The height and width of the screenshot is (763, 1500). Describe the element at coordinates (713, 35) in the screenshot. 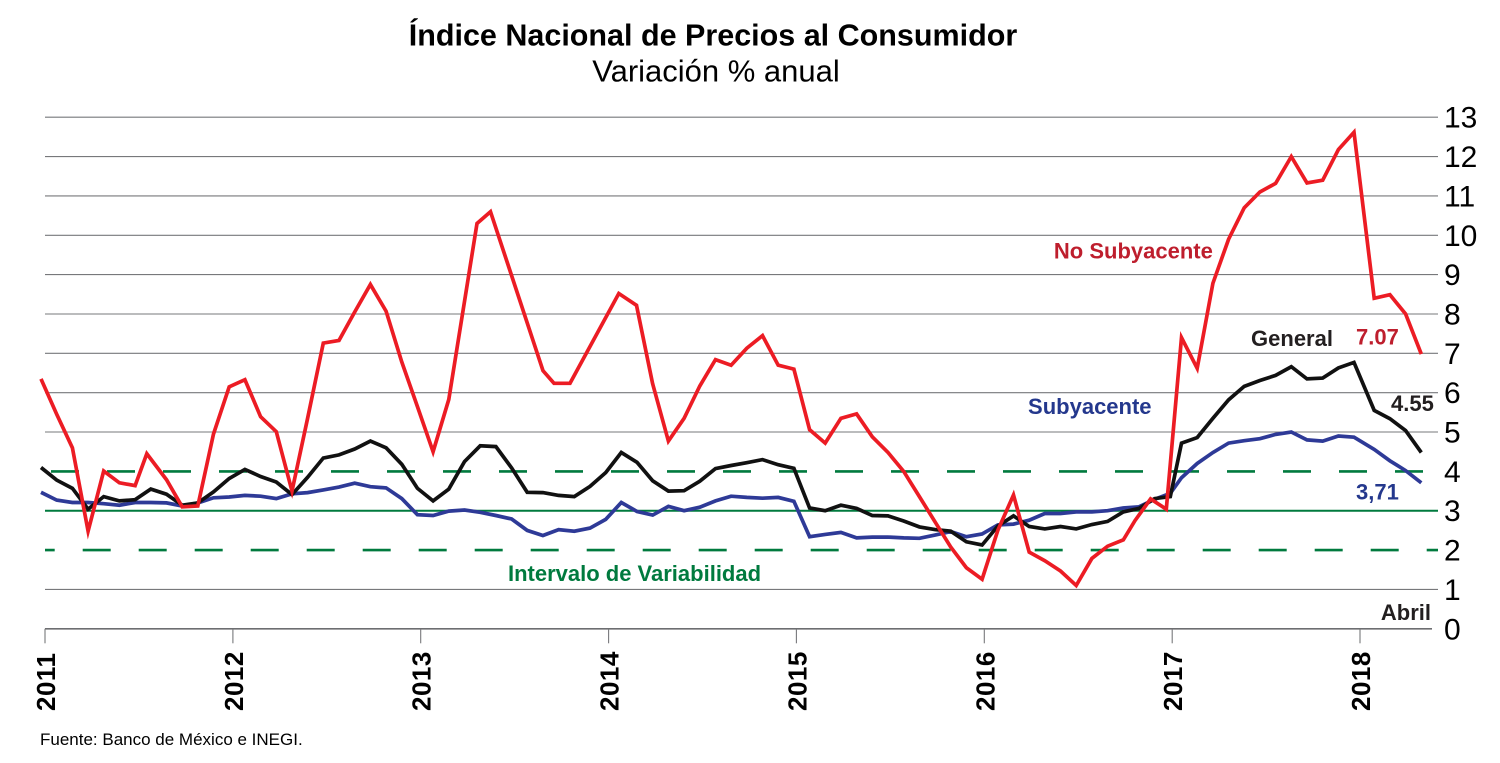

I see `svg-text:Índice Nacional de Precios al: Índice Nacional de Precios al Consumidor` at that location.